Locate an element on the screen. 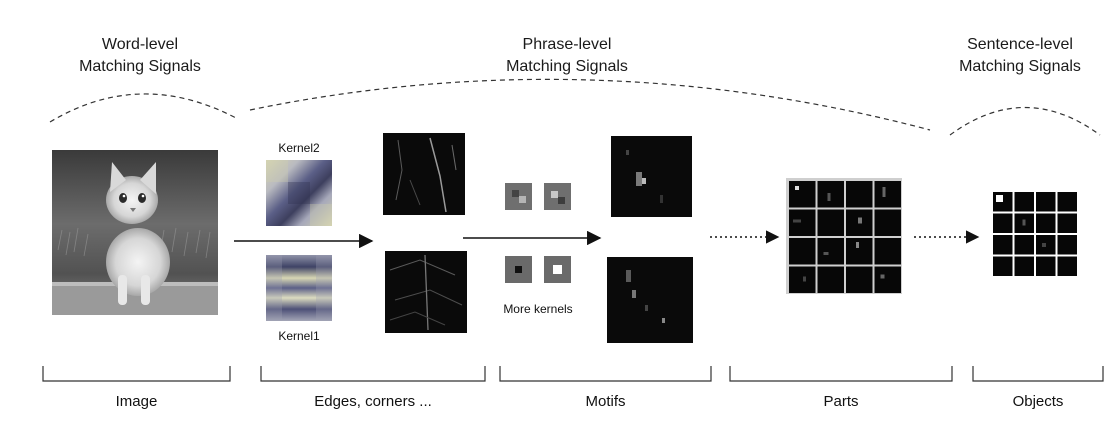  header-word-line2: Matching Signals is located at coordinates (140, 66).